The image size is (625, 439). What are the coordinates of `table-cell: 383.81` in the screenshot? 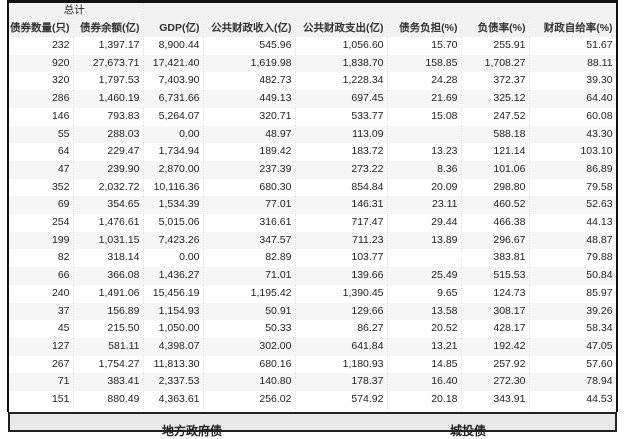 It's located at (495, 258).